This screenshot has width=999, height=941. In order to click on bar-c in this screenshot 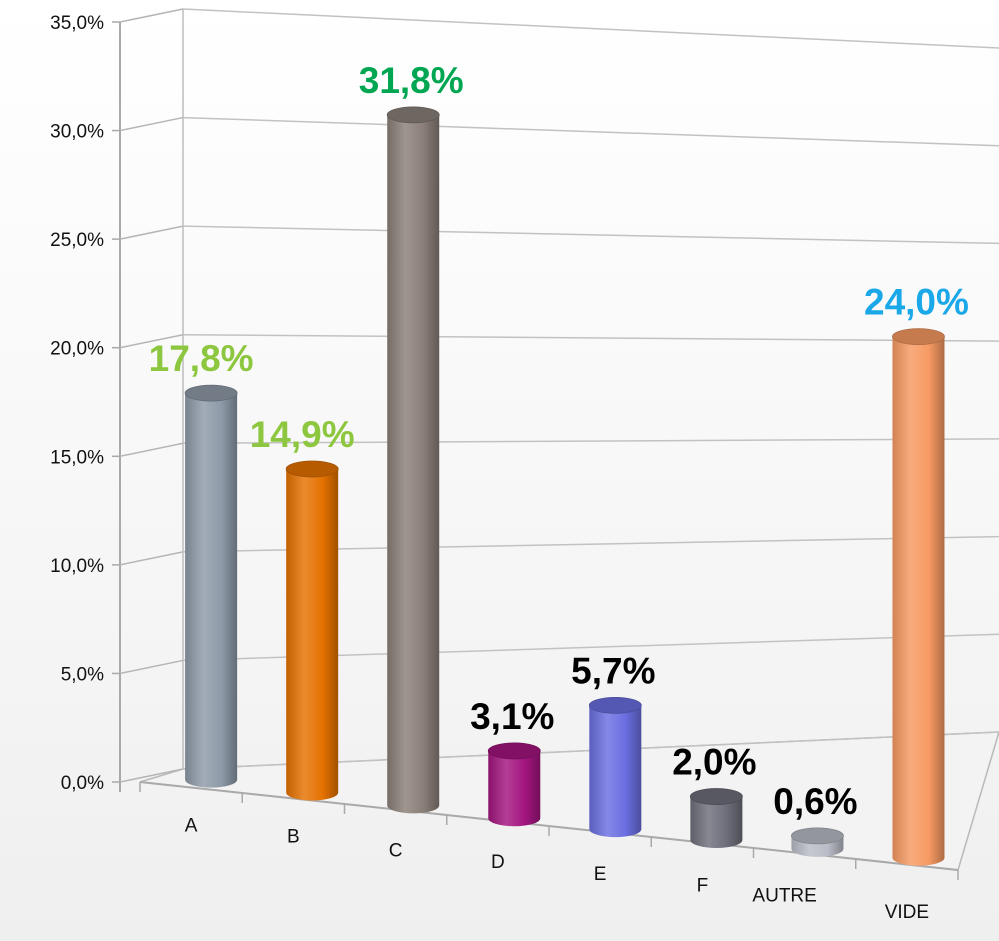, I will do `click(413, 460)`.